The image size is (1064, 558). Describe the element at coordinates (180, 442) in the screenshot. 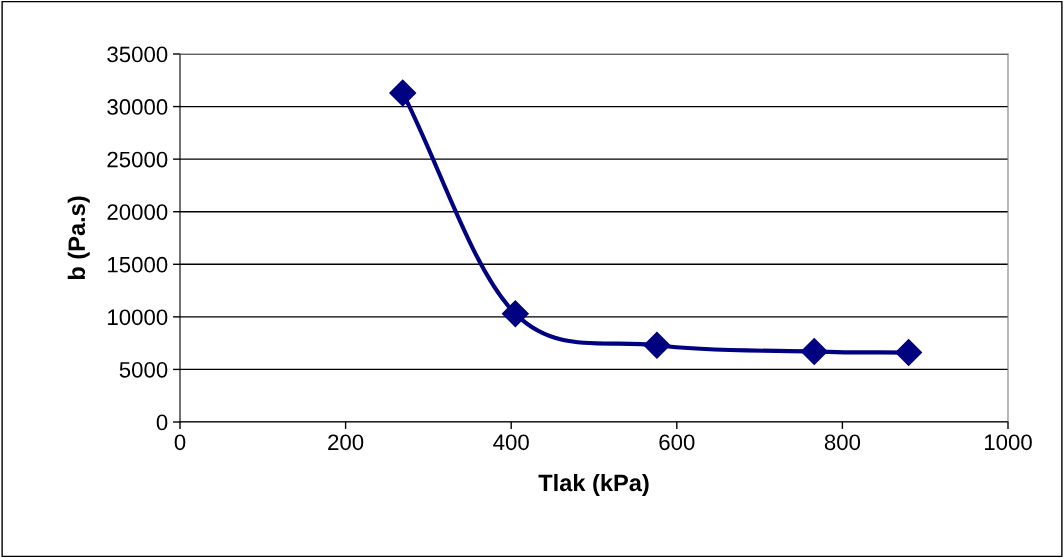

I see `x-tick-label: 0` at that location.